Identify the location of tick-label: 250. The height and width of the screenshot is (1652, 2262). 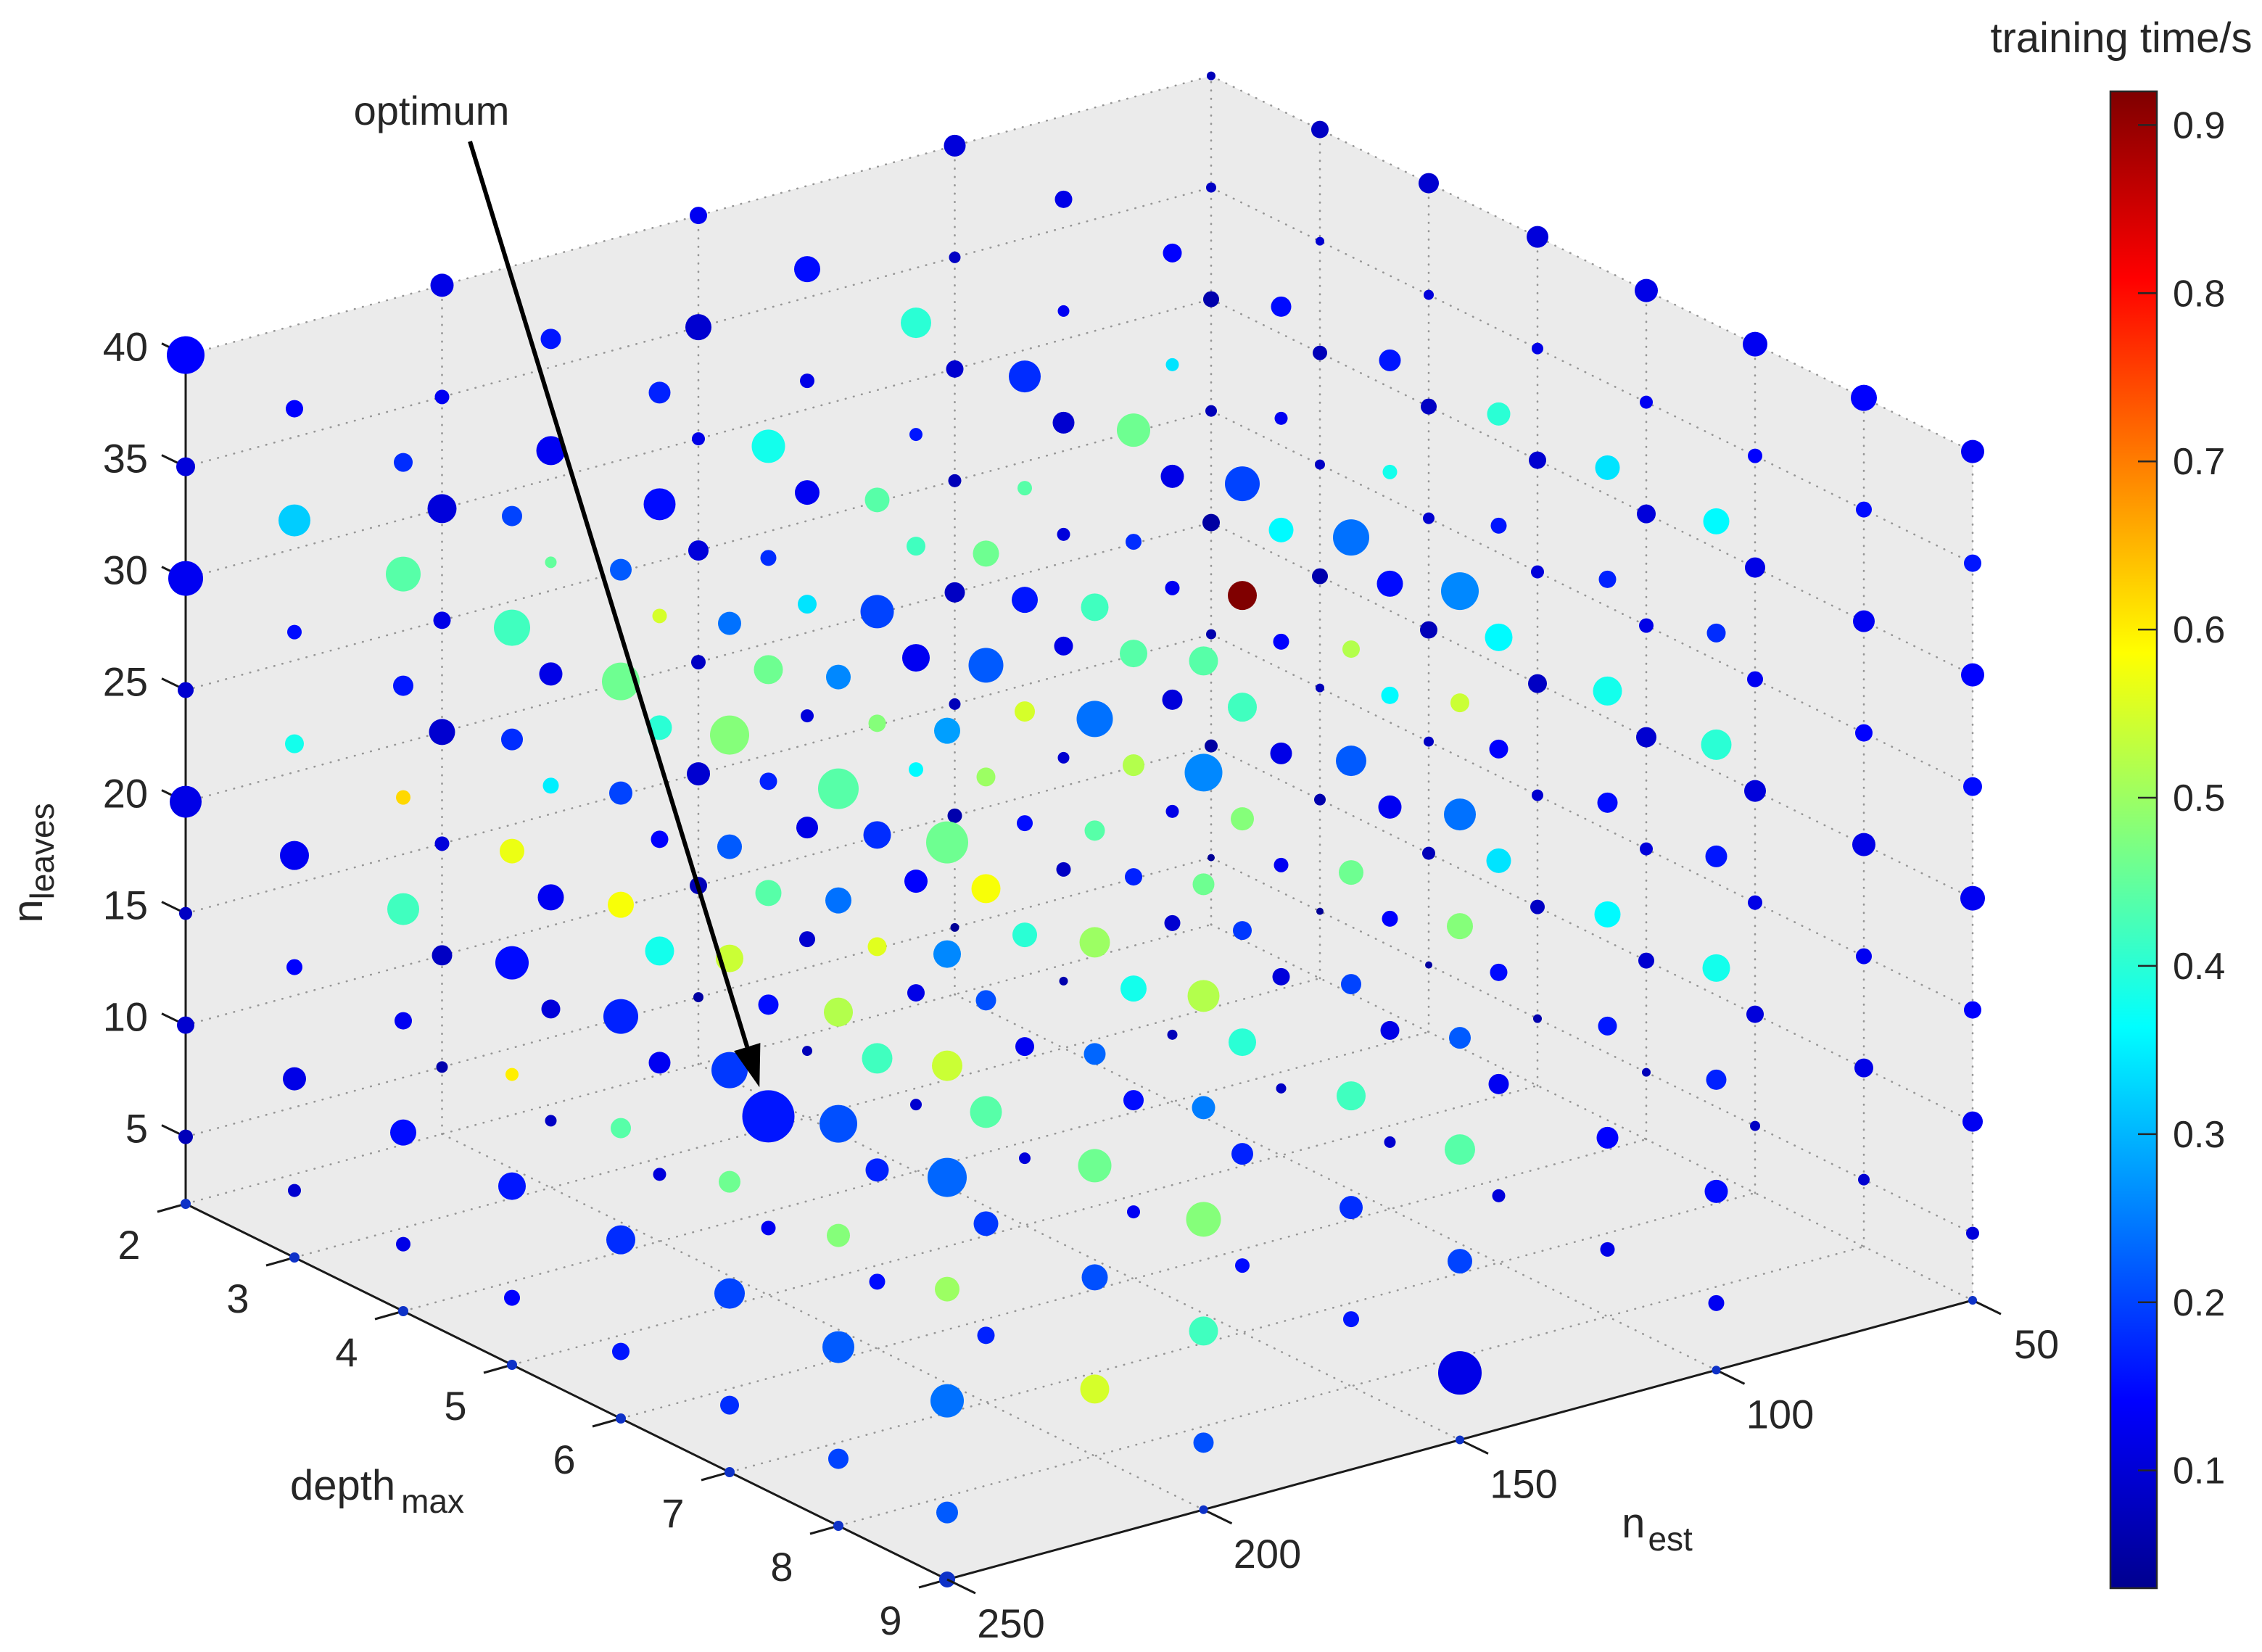
(1010, 1624).